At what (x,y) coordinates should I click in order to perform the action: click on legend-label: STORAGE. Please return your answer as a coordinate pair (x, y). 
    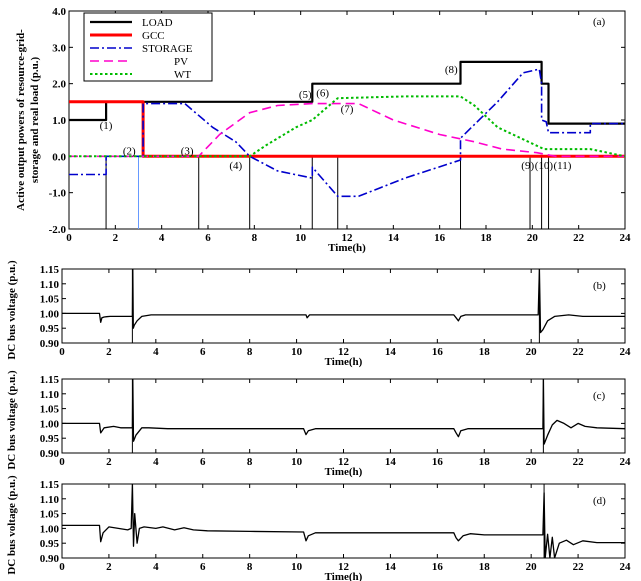
    Looking at the image, I should click on (167, 49).